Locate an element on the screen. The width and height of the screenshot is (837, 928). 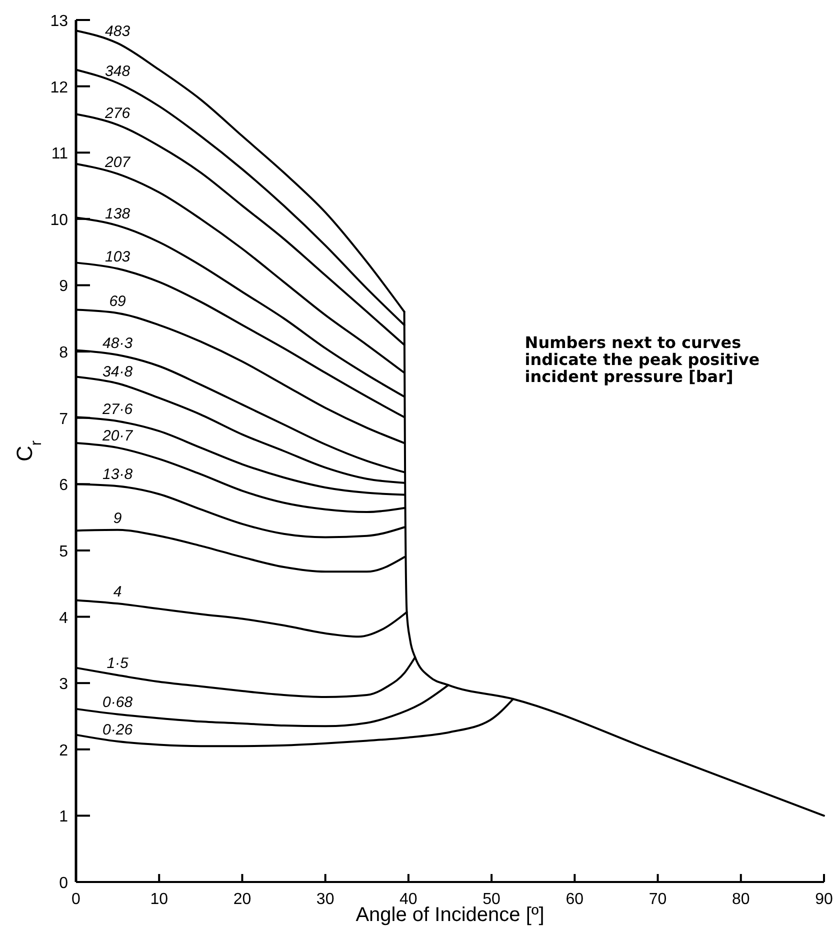
y-tick-label: 13 is located at coordinates (59, 21).